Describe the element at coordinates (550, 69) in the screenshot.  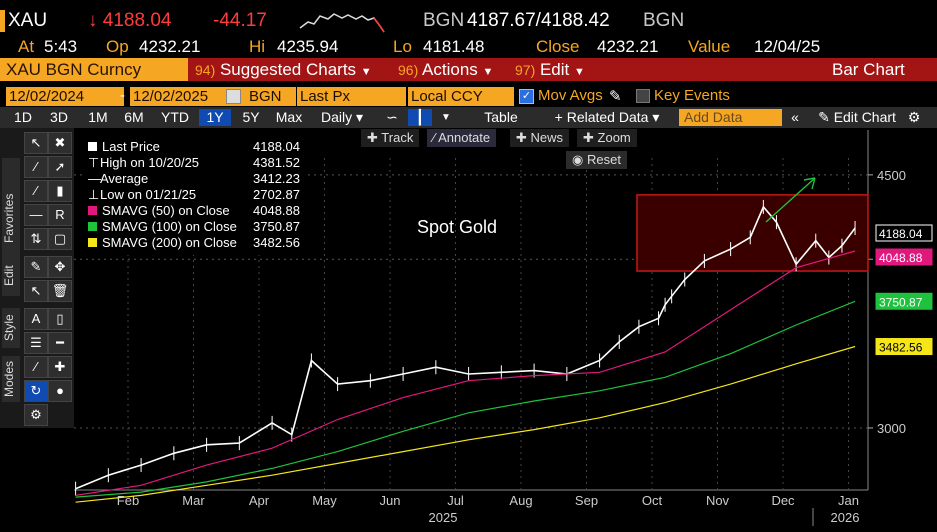
I see `edit-menu: 97) Edit ▼` at that location.